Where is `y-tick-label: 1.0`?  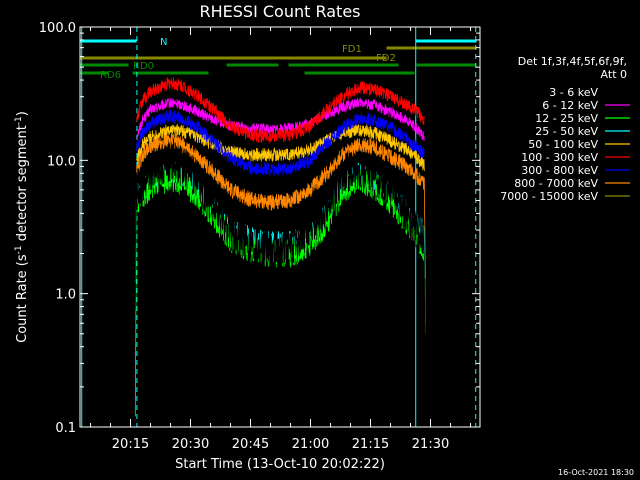
y-tick-label: 1.0 is located at coordinates (65, 295).